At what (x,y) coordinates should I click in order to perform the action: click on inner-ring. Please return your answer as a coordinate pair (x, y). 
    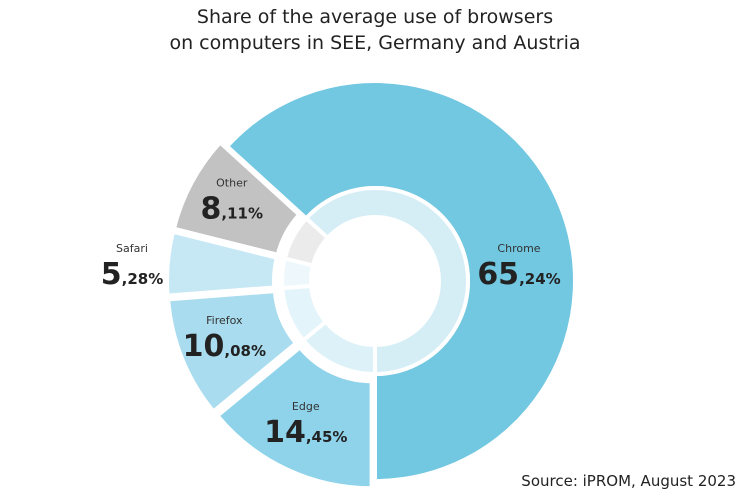
    Looking at the image, I should click on (375, 281).